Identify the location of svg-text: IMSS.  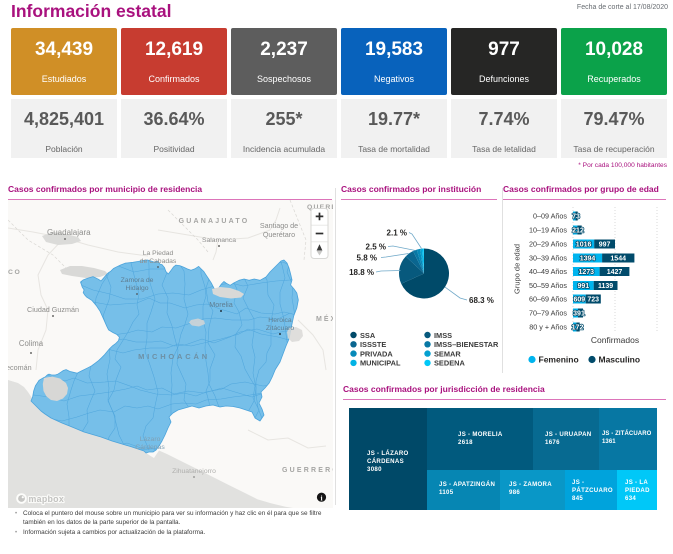
(443, 335).